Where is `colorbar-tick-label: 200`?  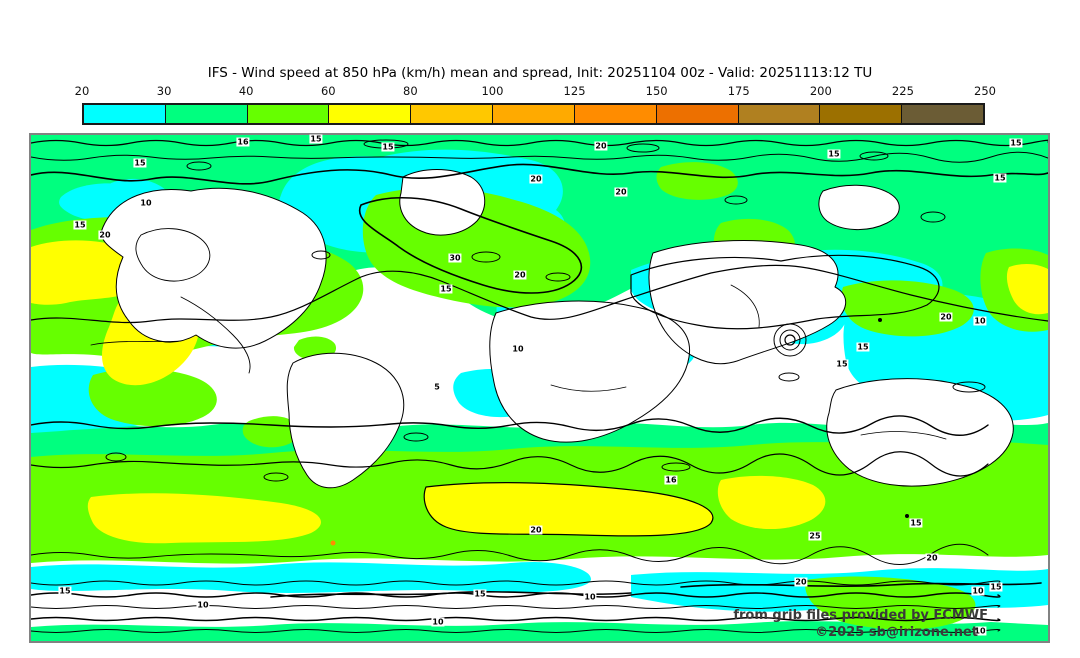
colorbar-tick-label: 200 is located at coordinates (820, 91).